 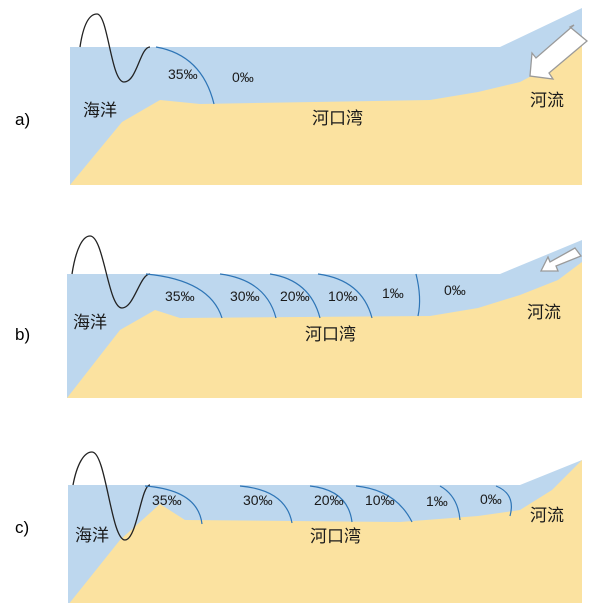 What do you see at coordinates (115, 48) in the screenshot?
I see `panel-a-tide-wave` at bounding box center [115, 48].